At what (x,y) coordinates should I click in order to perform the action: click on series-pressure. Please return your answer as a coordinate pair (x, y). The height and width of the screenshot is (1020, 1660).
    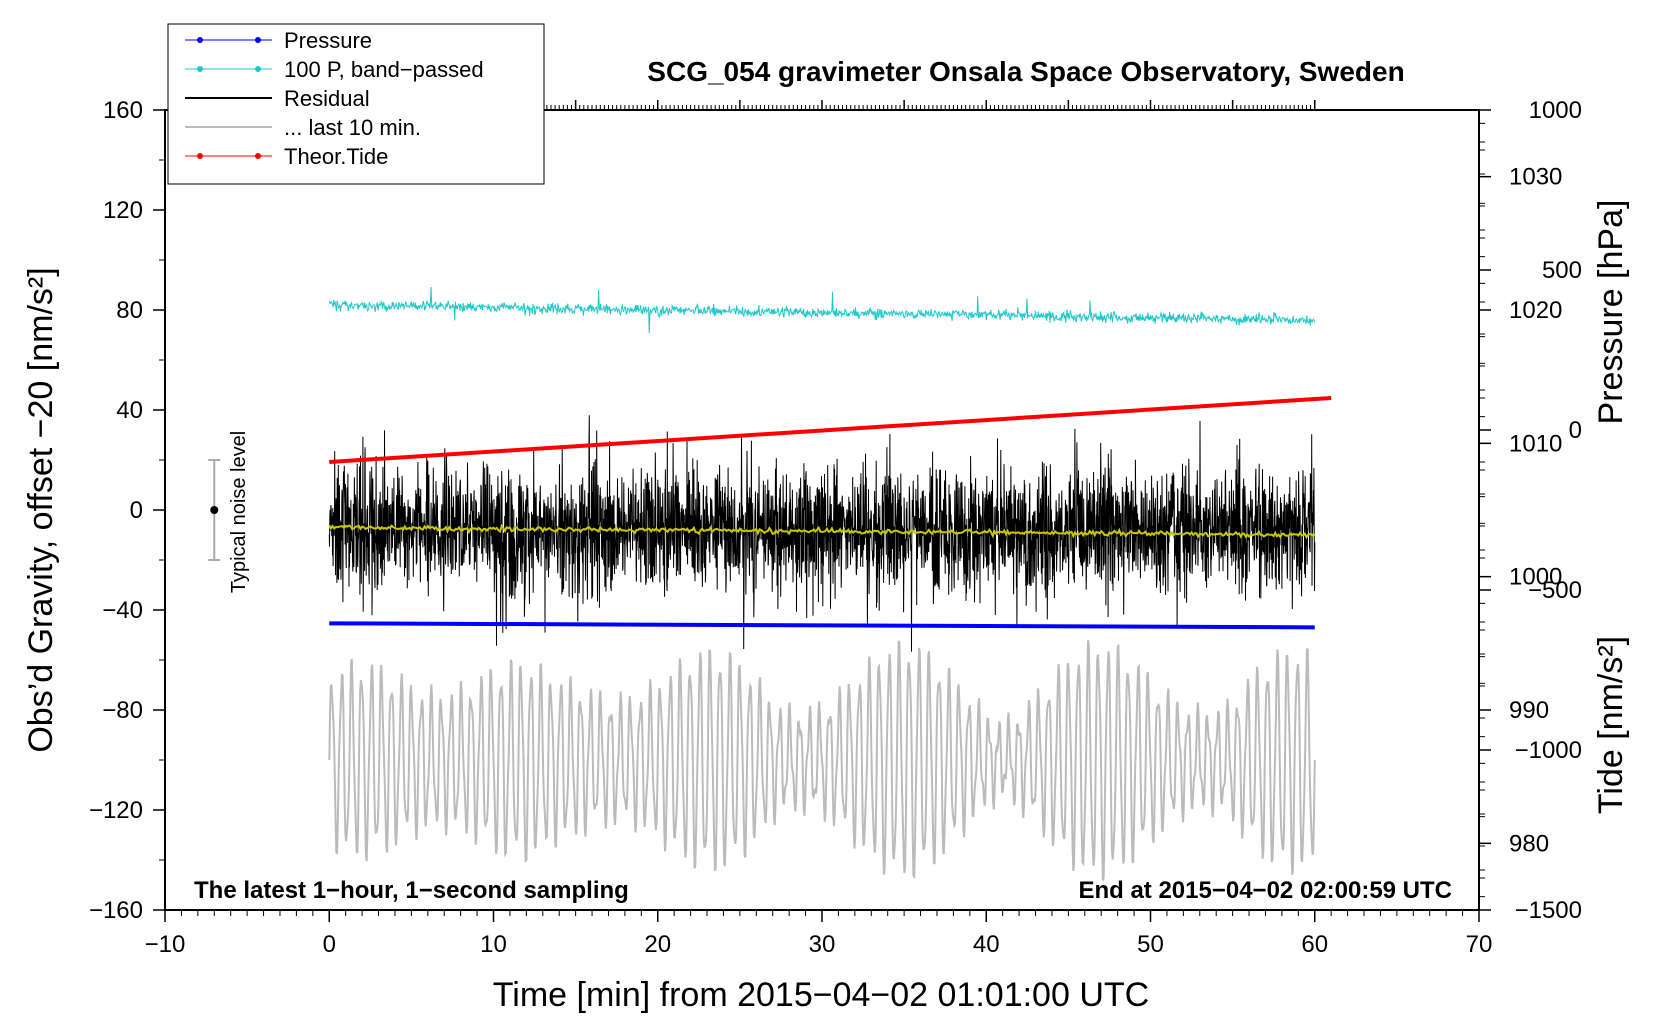
    Looking at the image, I should click on (822, 625).